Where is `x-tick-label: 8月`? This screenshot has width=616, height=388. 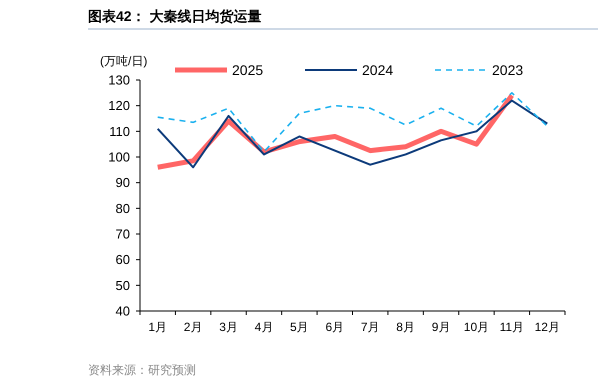
x-tick-label: 8月 is located at coordinates (405, 327).